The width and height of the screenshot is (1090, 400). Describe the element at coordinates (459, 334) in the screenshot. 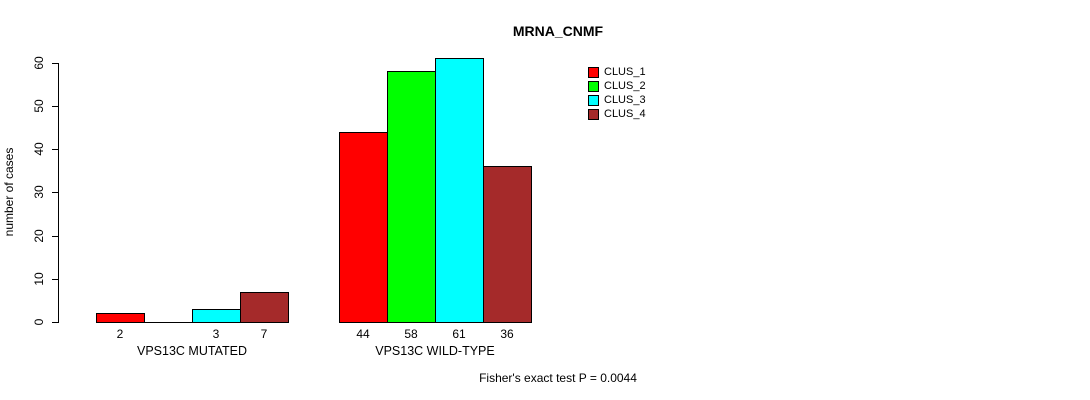

I see `bar-value-label: 61` at that location.